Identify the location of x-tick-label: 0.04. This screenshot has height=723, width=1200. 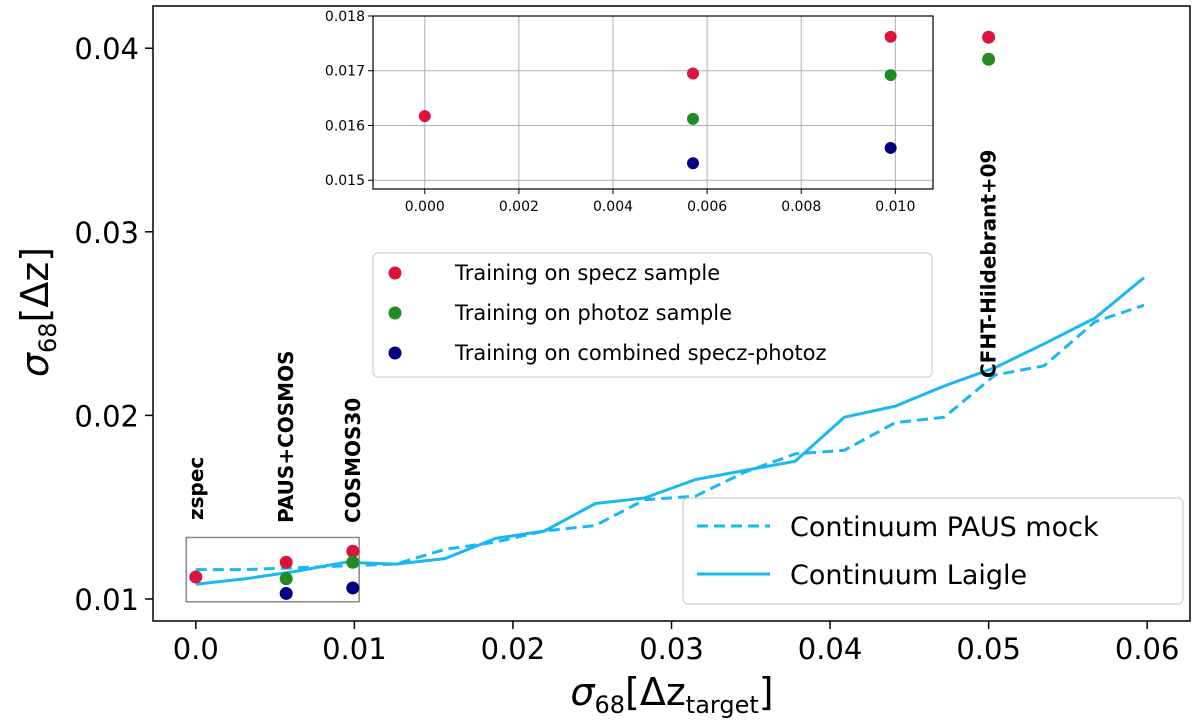
(830, 649).